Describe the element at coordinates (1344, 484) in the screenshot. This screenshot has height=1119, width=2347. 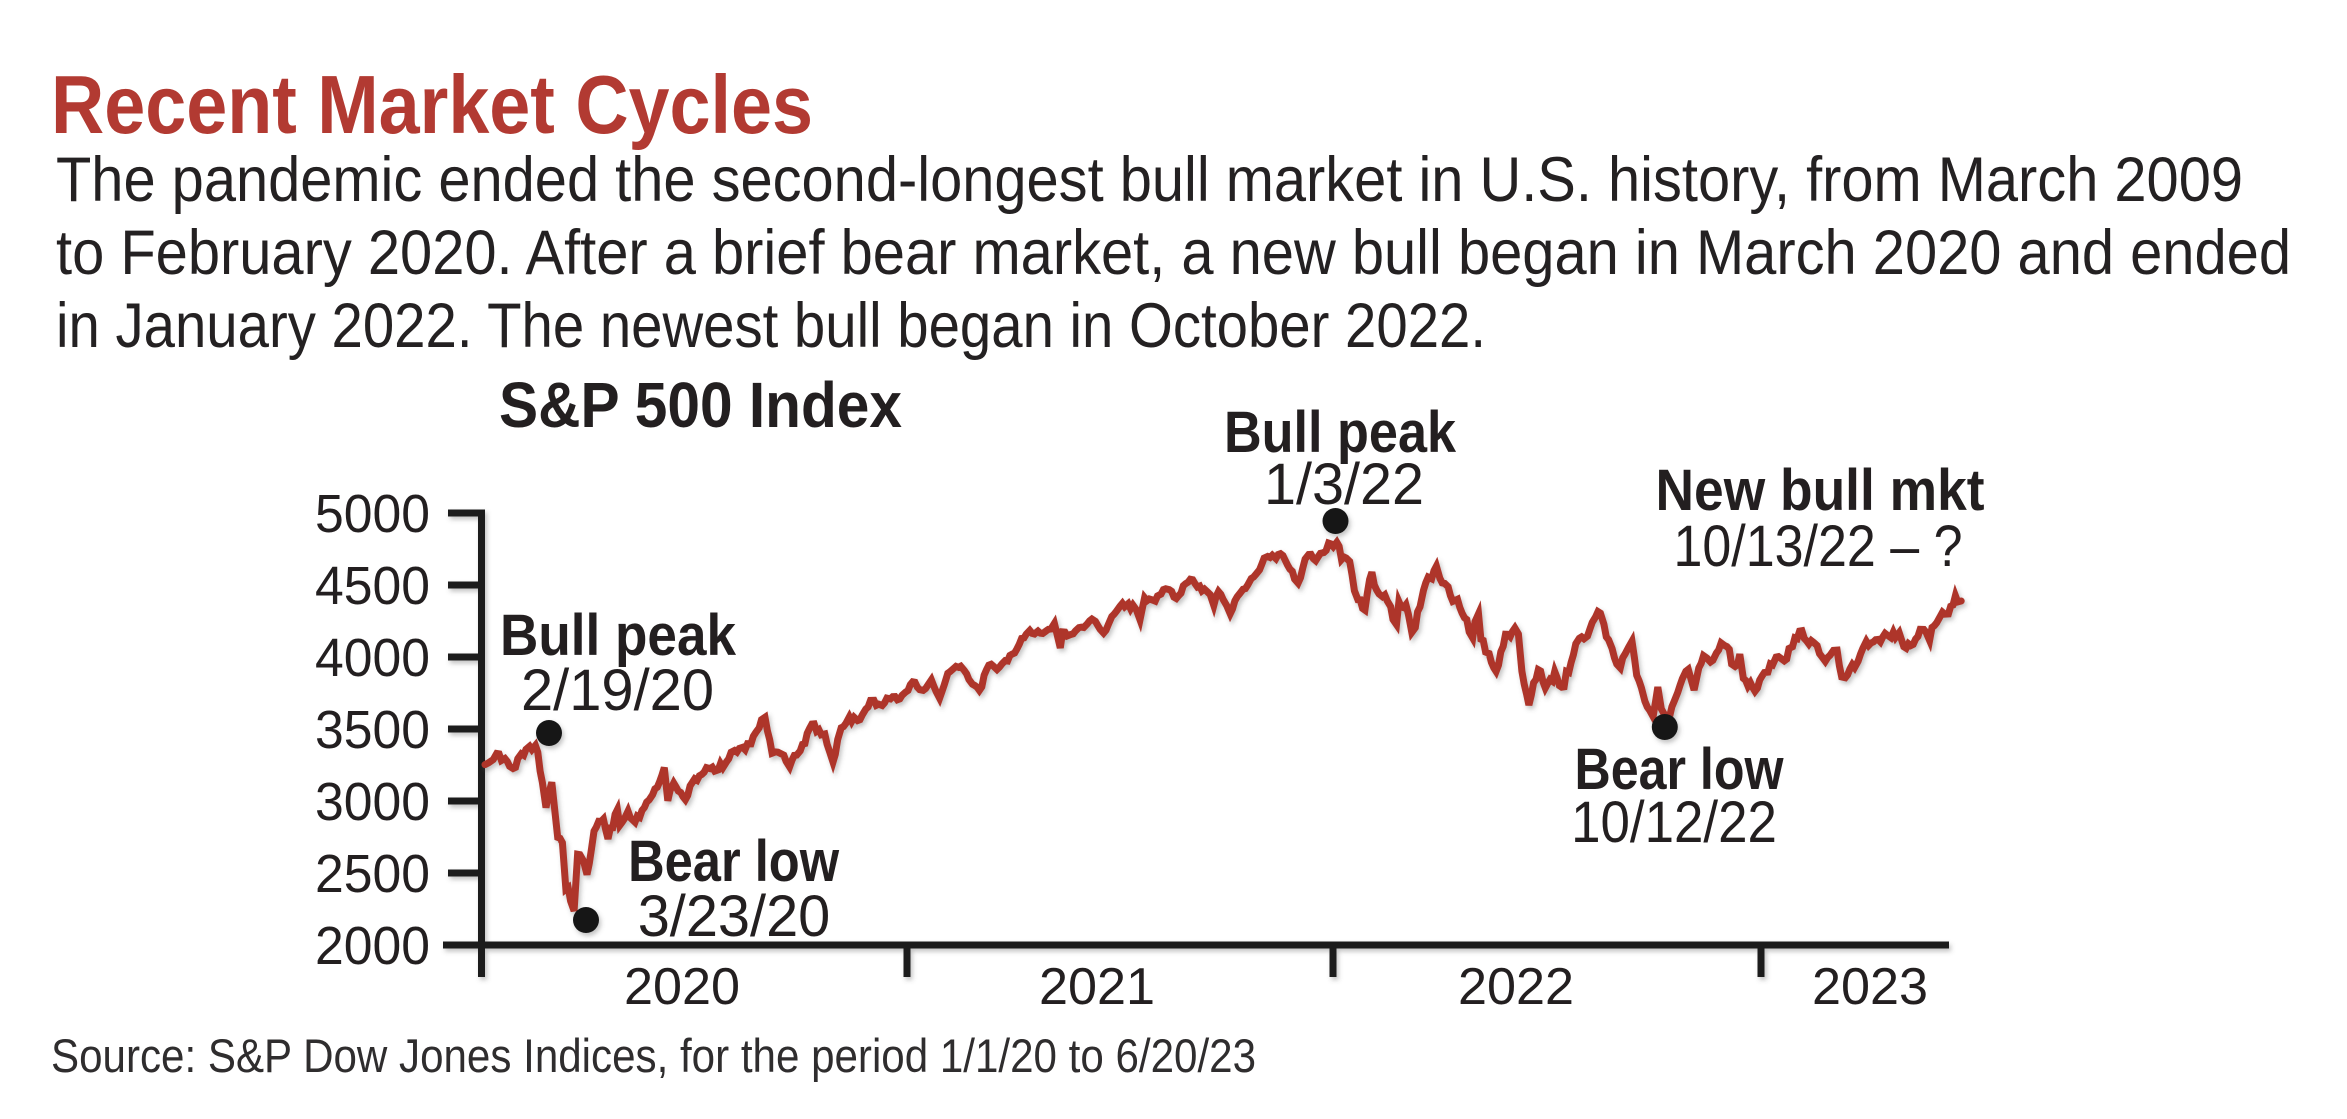
I see `svg-text: 1/3/22` at that location.